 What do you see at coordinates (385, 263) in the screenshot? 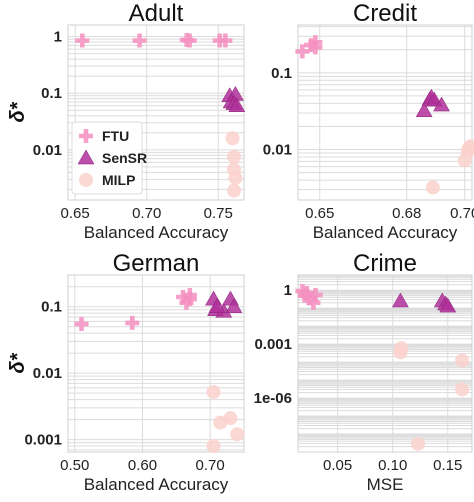
I see `panel-title: Crime` at bounding box center [385, 263].